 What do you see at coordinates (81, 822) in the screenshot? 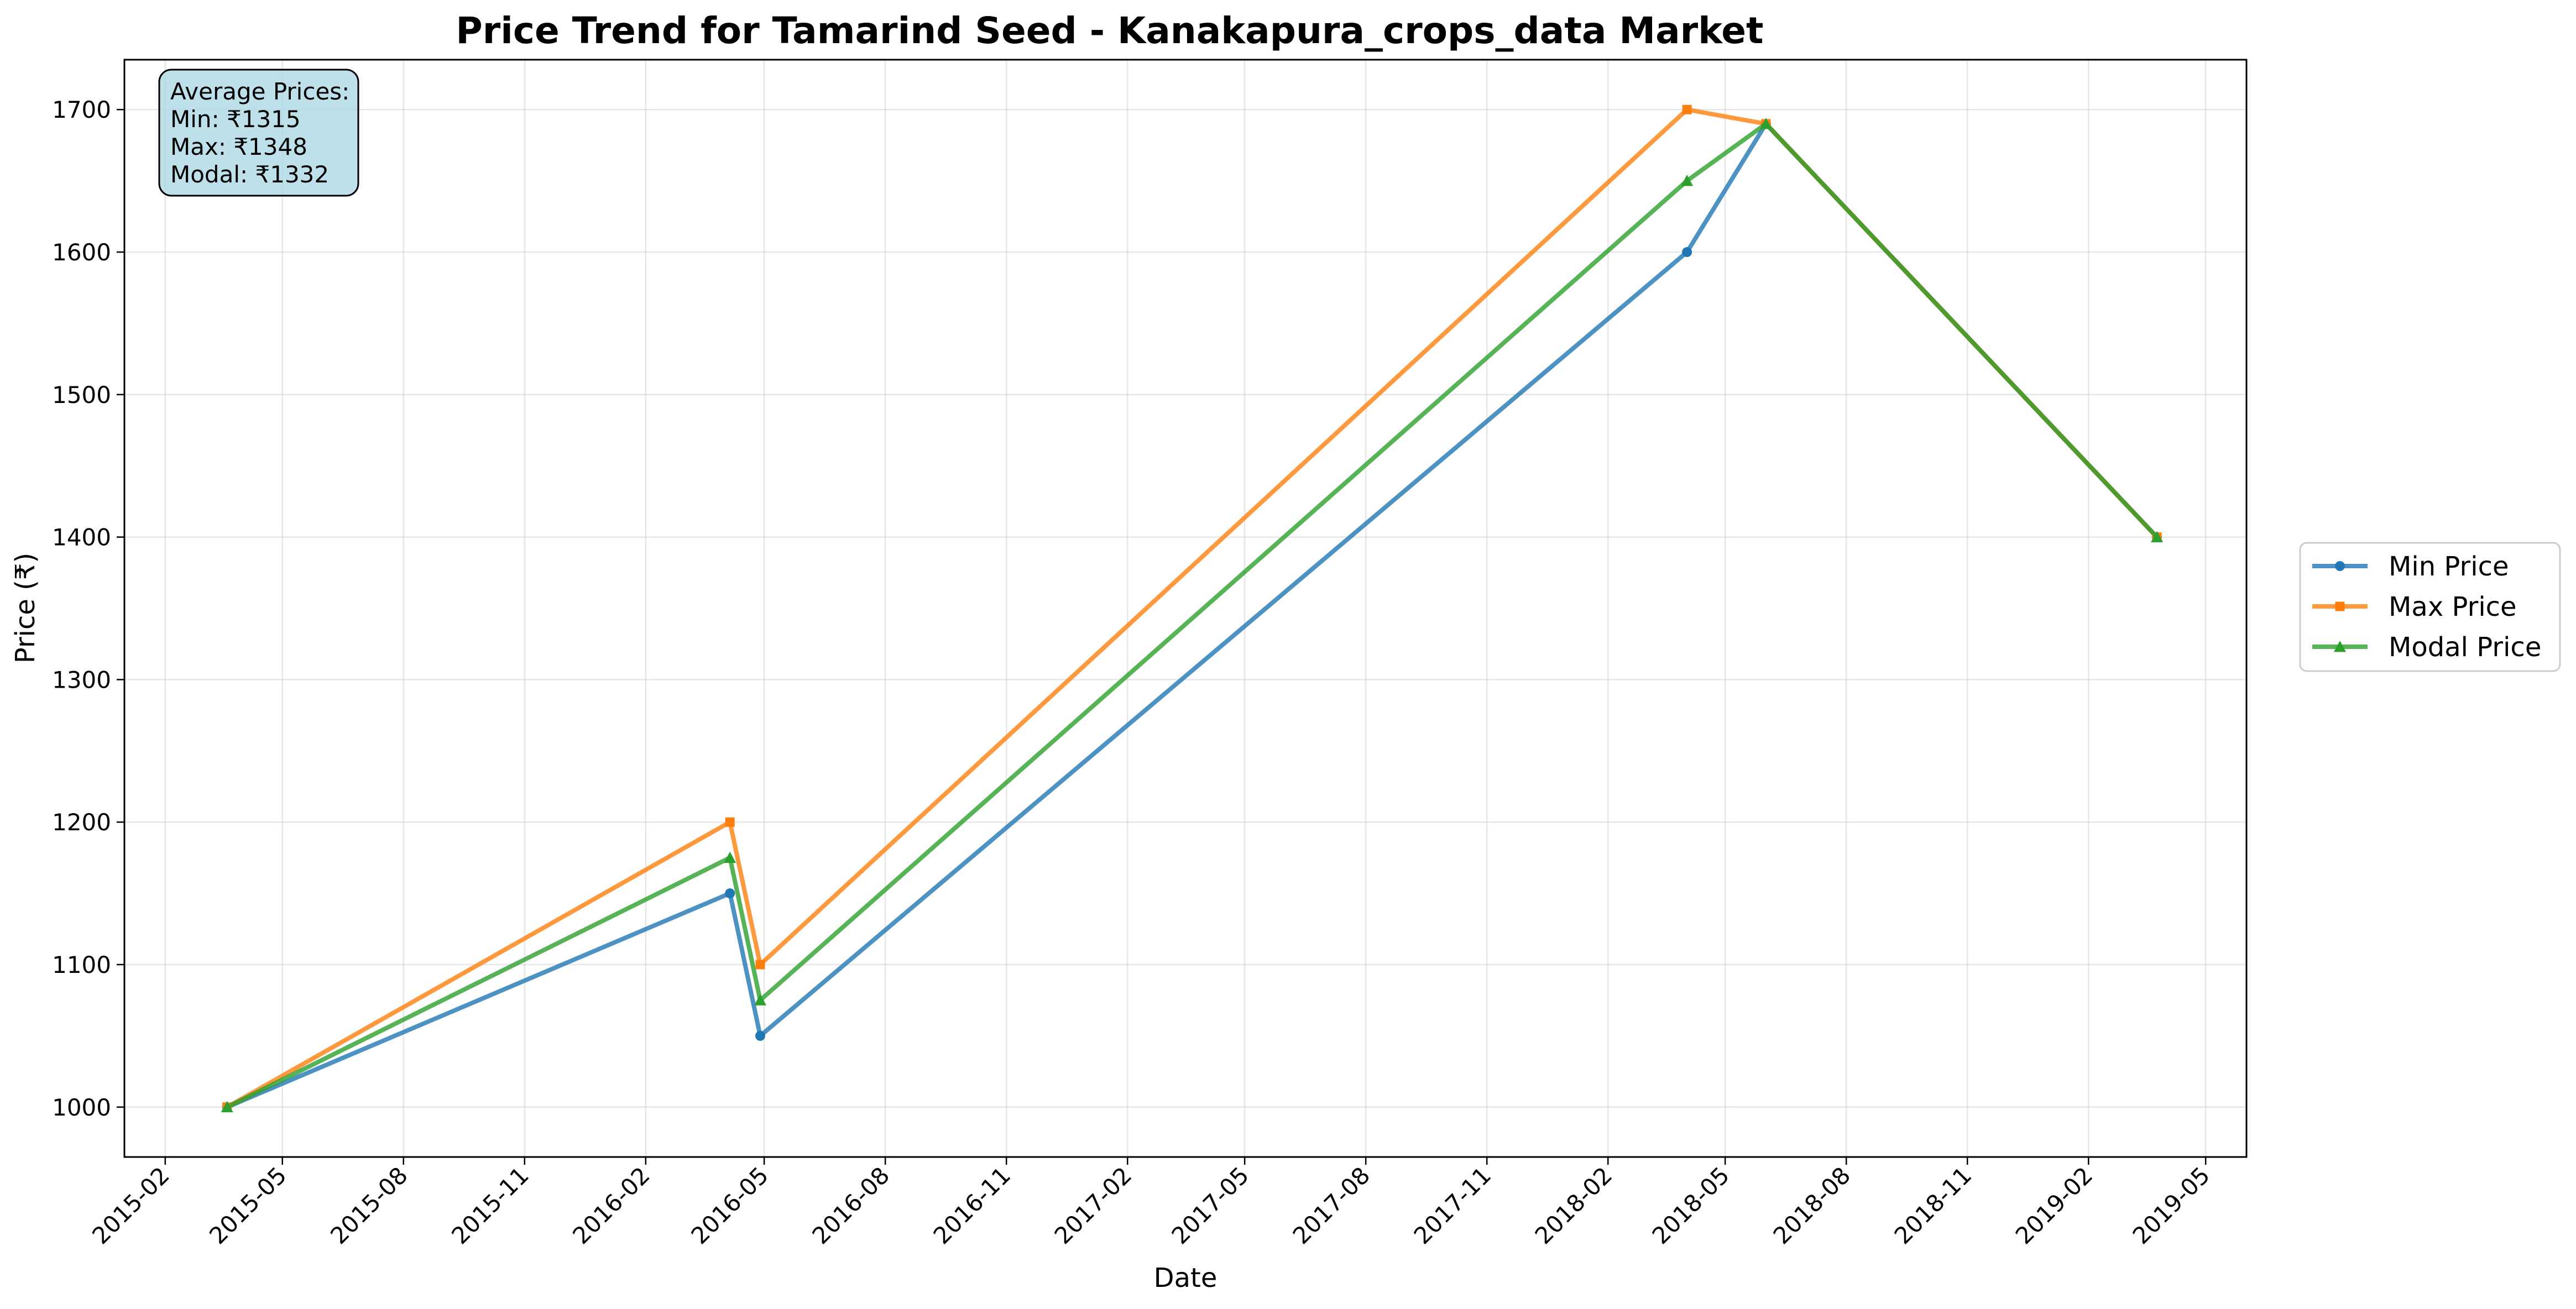
I see `y-tick-label: 1200` at bounding box center [81, 822].